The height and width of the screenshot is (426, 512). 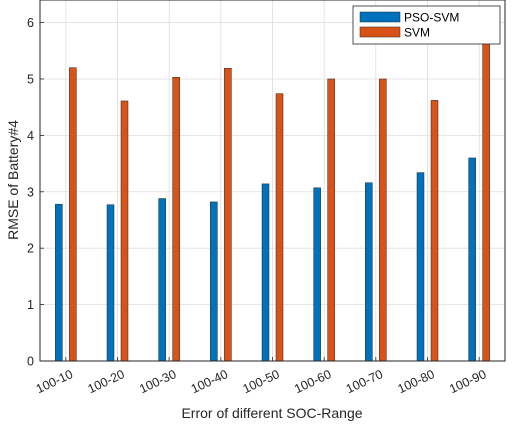 I want to click on x-tick-label: 100-10, so click(x=54, y=381).